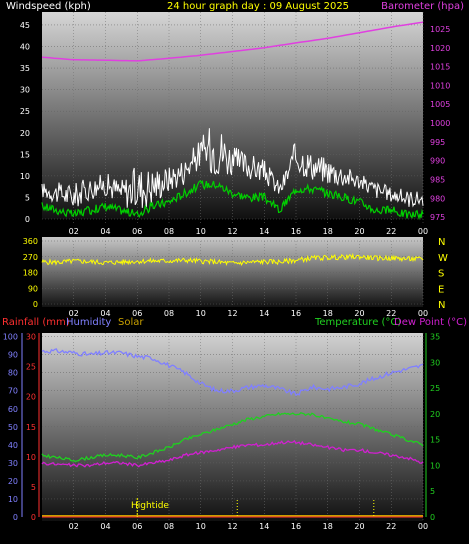 This screenshot has width=469, height=544. What do you see at coordinates (437, 198) in the screenshot?
I see `barometer-y-tick-label: 980` at bounding box center [437, 198].